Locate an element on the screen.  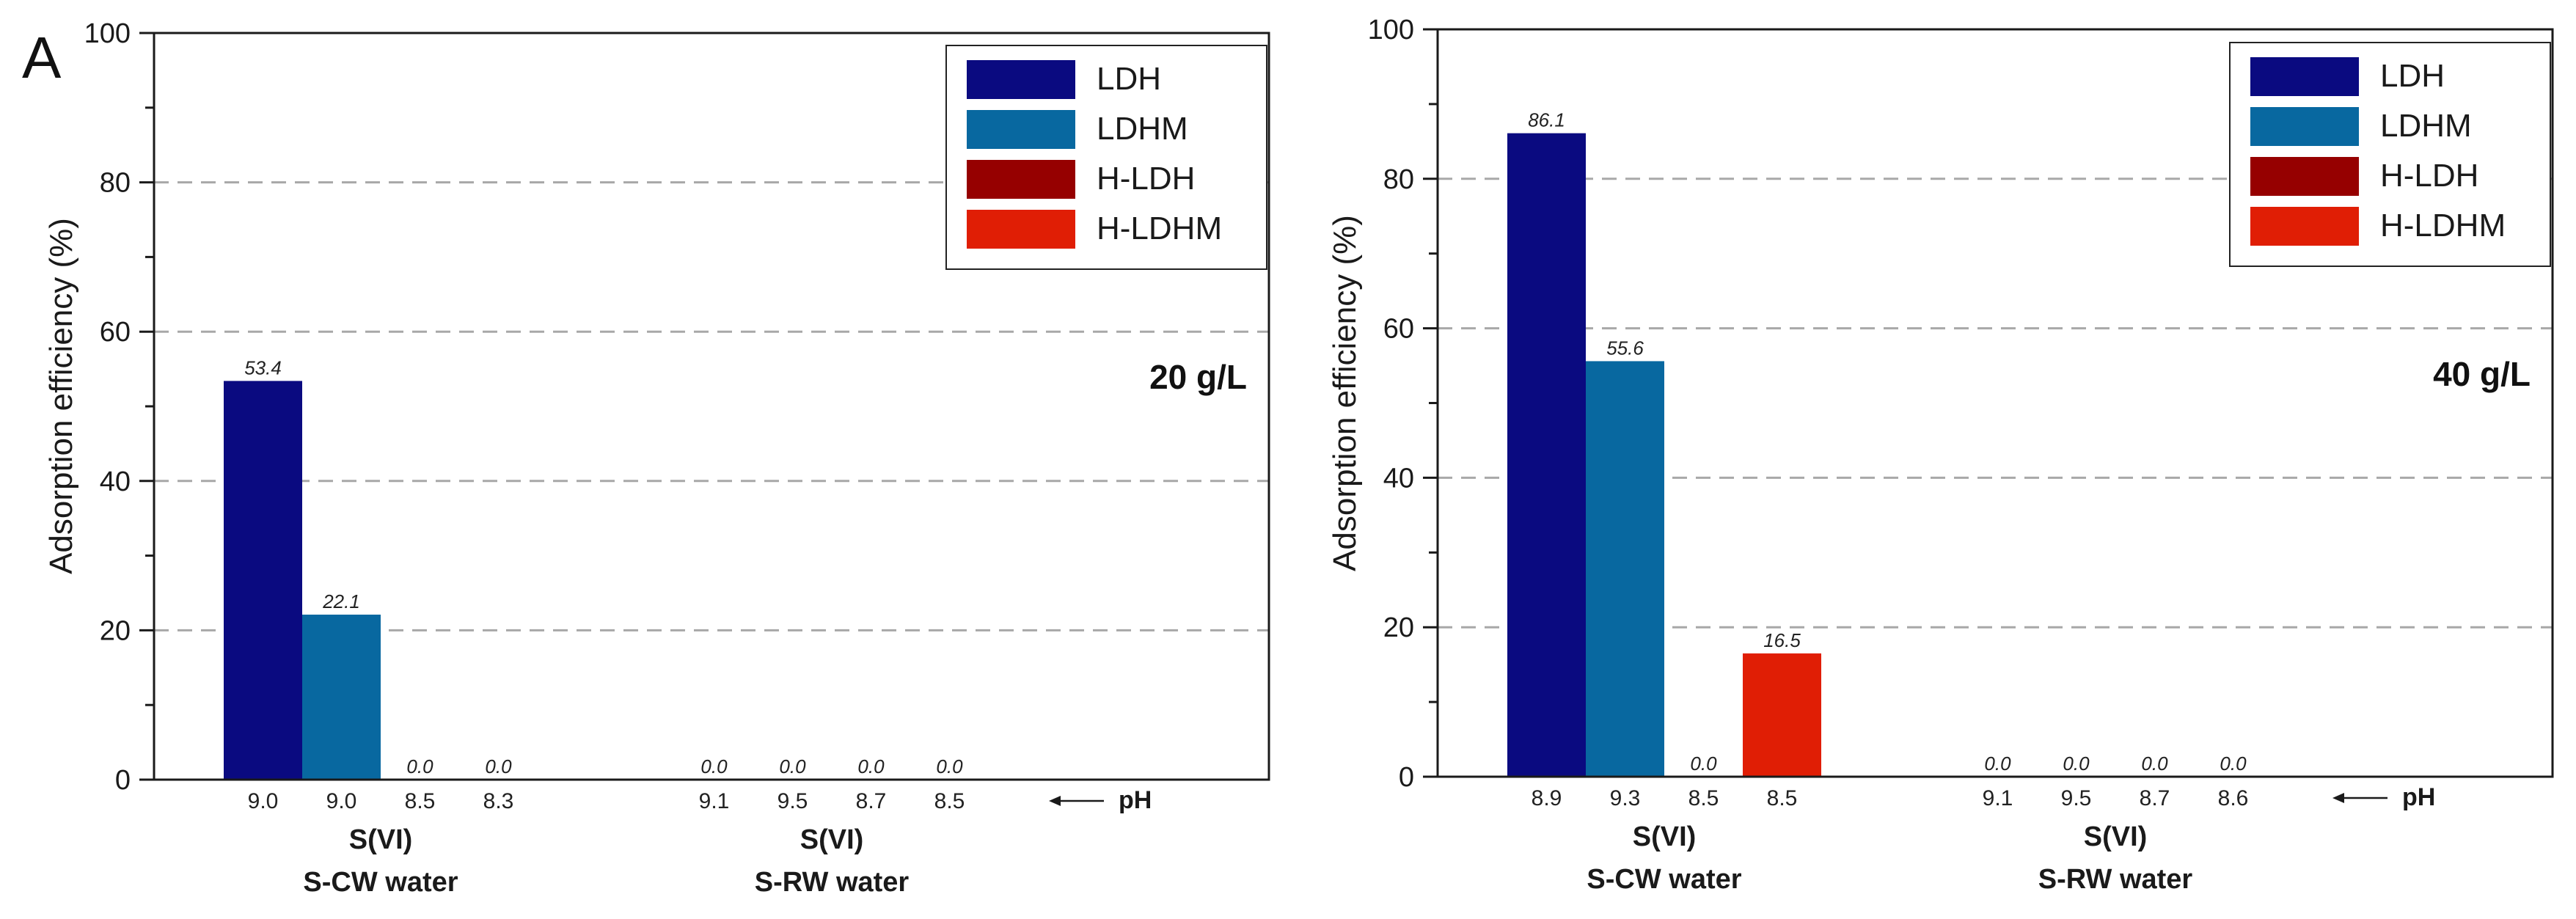
bar-value-label: 55.6 is located at coordinates (1625, 348).